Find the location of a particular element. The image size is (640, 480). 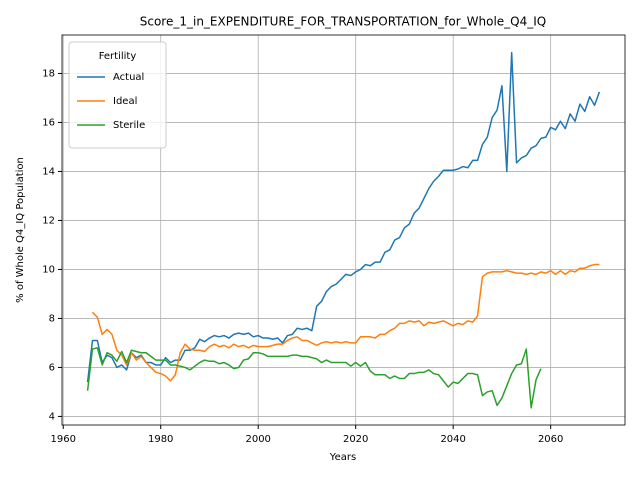

y-axis-label: % of Whole Q4_IQ Population is located at coordinates (20, 230).